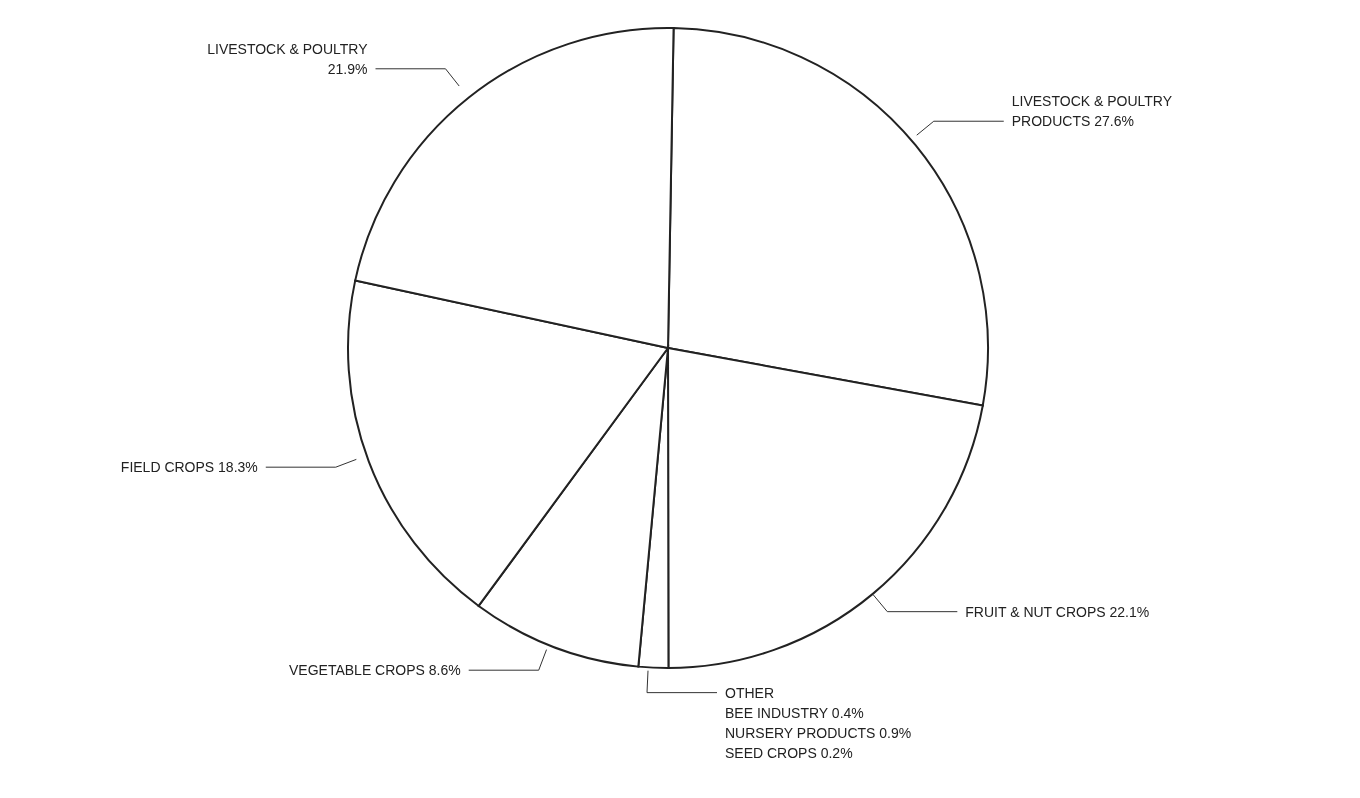 The height and width of the screenshot is (798, 1360). What do you see at coordinates (375, 670) in the screenshot?
I see `slice-label: VEGETABLE CROPS 8.6%` at bounding box center [375, 670].